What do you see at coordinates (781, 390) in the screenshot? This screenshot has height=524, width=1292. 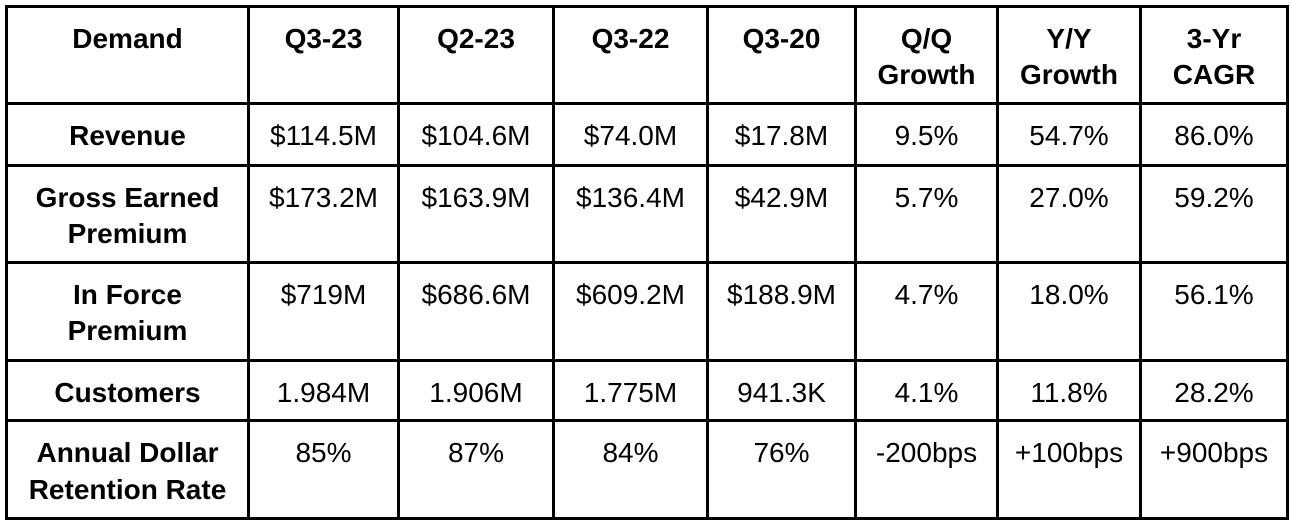 I see `table-cell: 941.3K` at bounding box center [781, 390].